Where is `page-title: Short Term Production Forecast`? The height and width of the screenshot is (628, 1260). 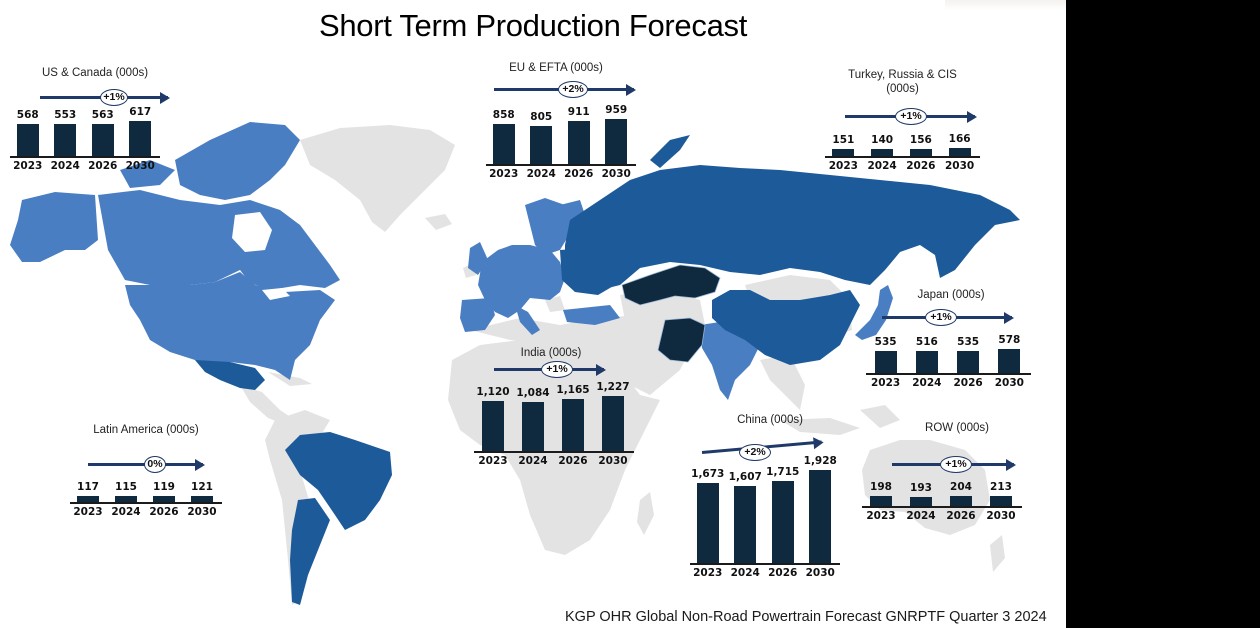 page-title: Short Term Production Forecast is located at coordinates (533, 25).